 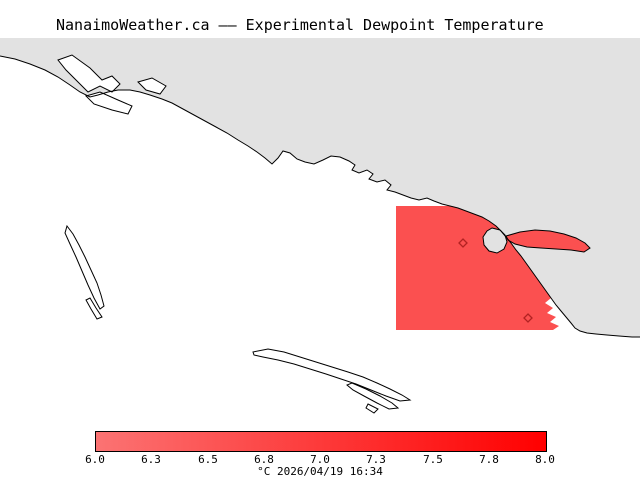 I want to click on island-outline-left, so click(x=84, y=267).